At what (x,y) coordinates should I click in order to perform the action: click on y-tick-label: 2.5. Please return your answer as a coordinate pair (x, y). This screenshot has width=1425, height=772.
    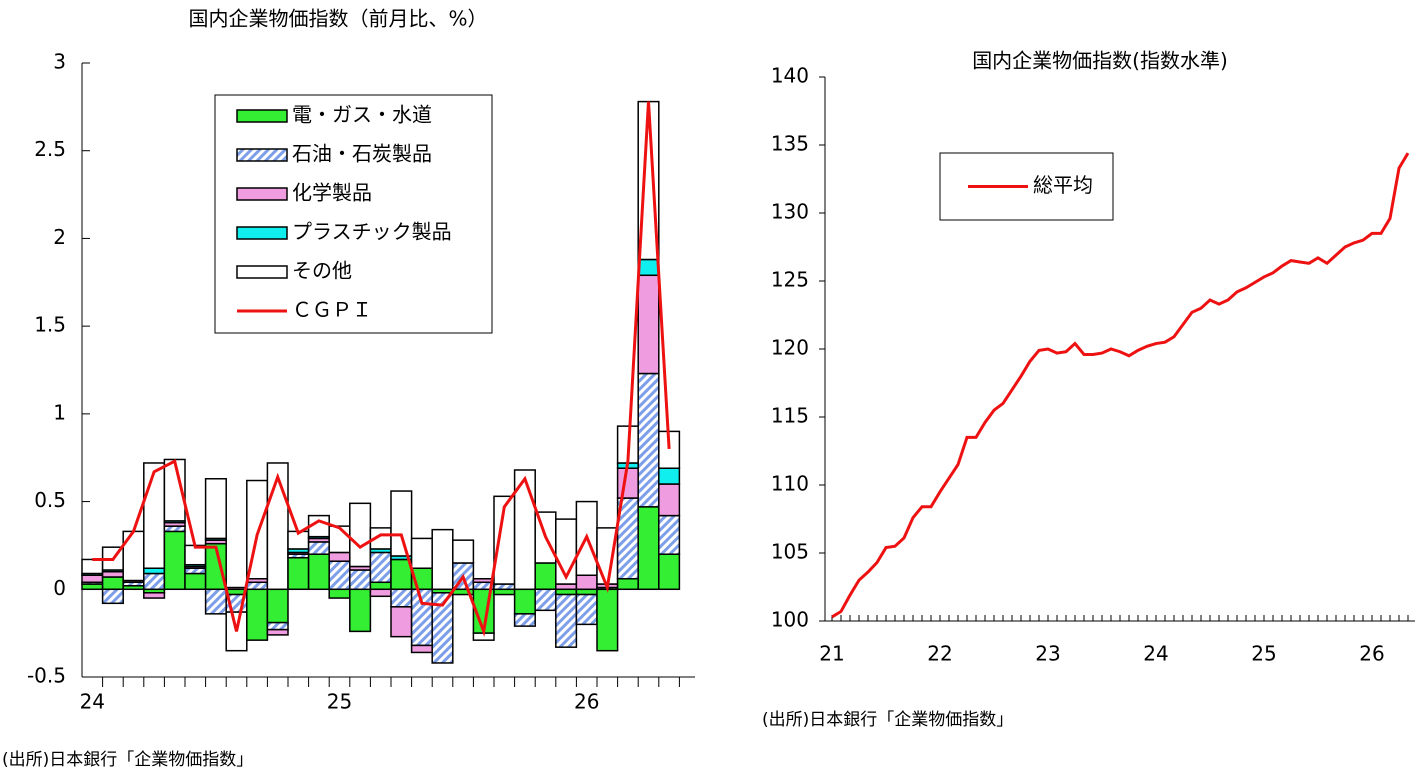
    Looking at the image, I should click on (50, 149).